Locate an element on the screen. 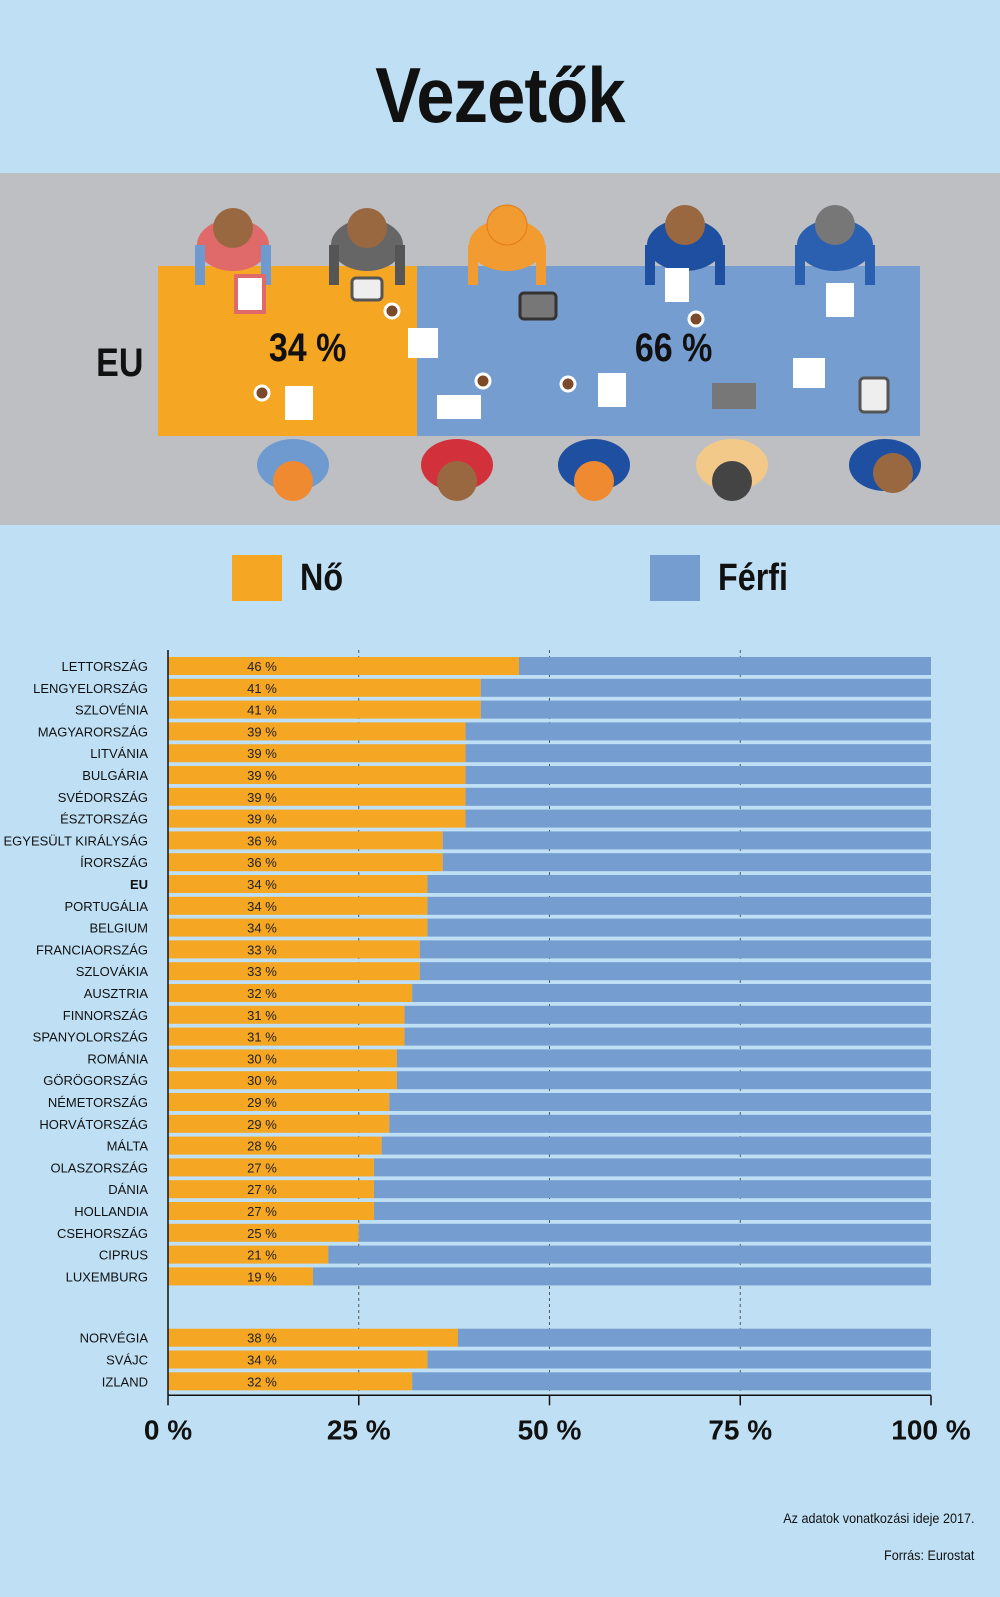  x-tick-label: 75 % is located at coordinates (740, 1427).